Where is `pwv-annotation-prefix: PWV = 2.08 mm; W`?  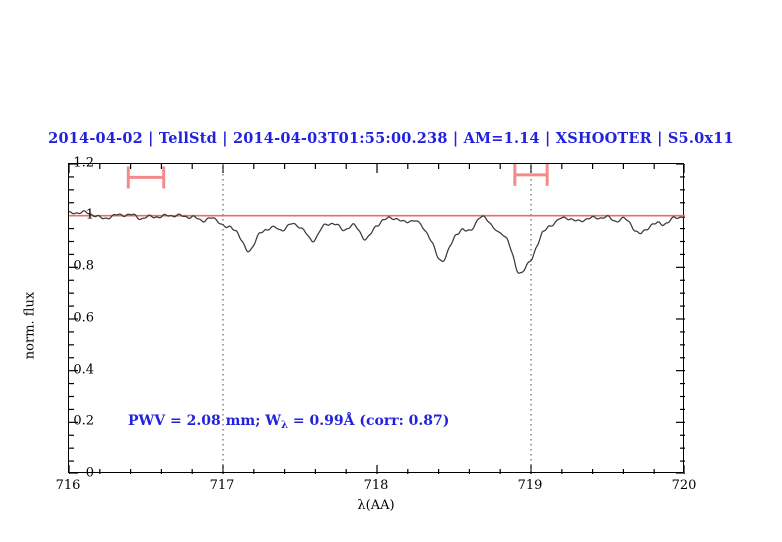
pwv-annotation-prefix: PWV = 2.08 mm; W is located at coordinates (204, 421).